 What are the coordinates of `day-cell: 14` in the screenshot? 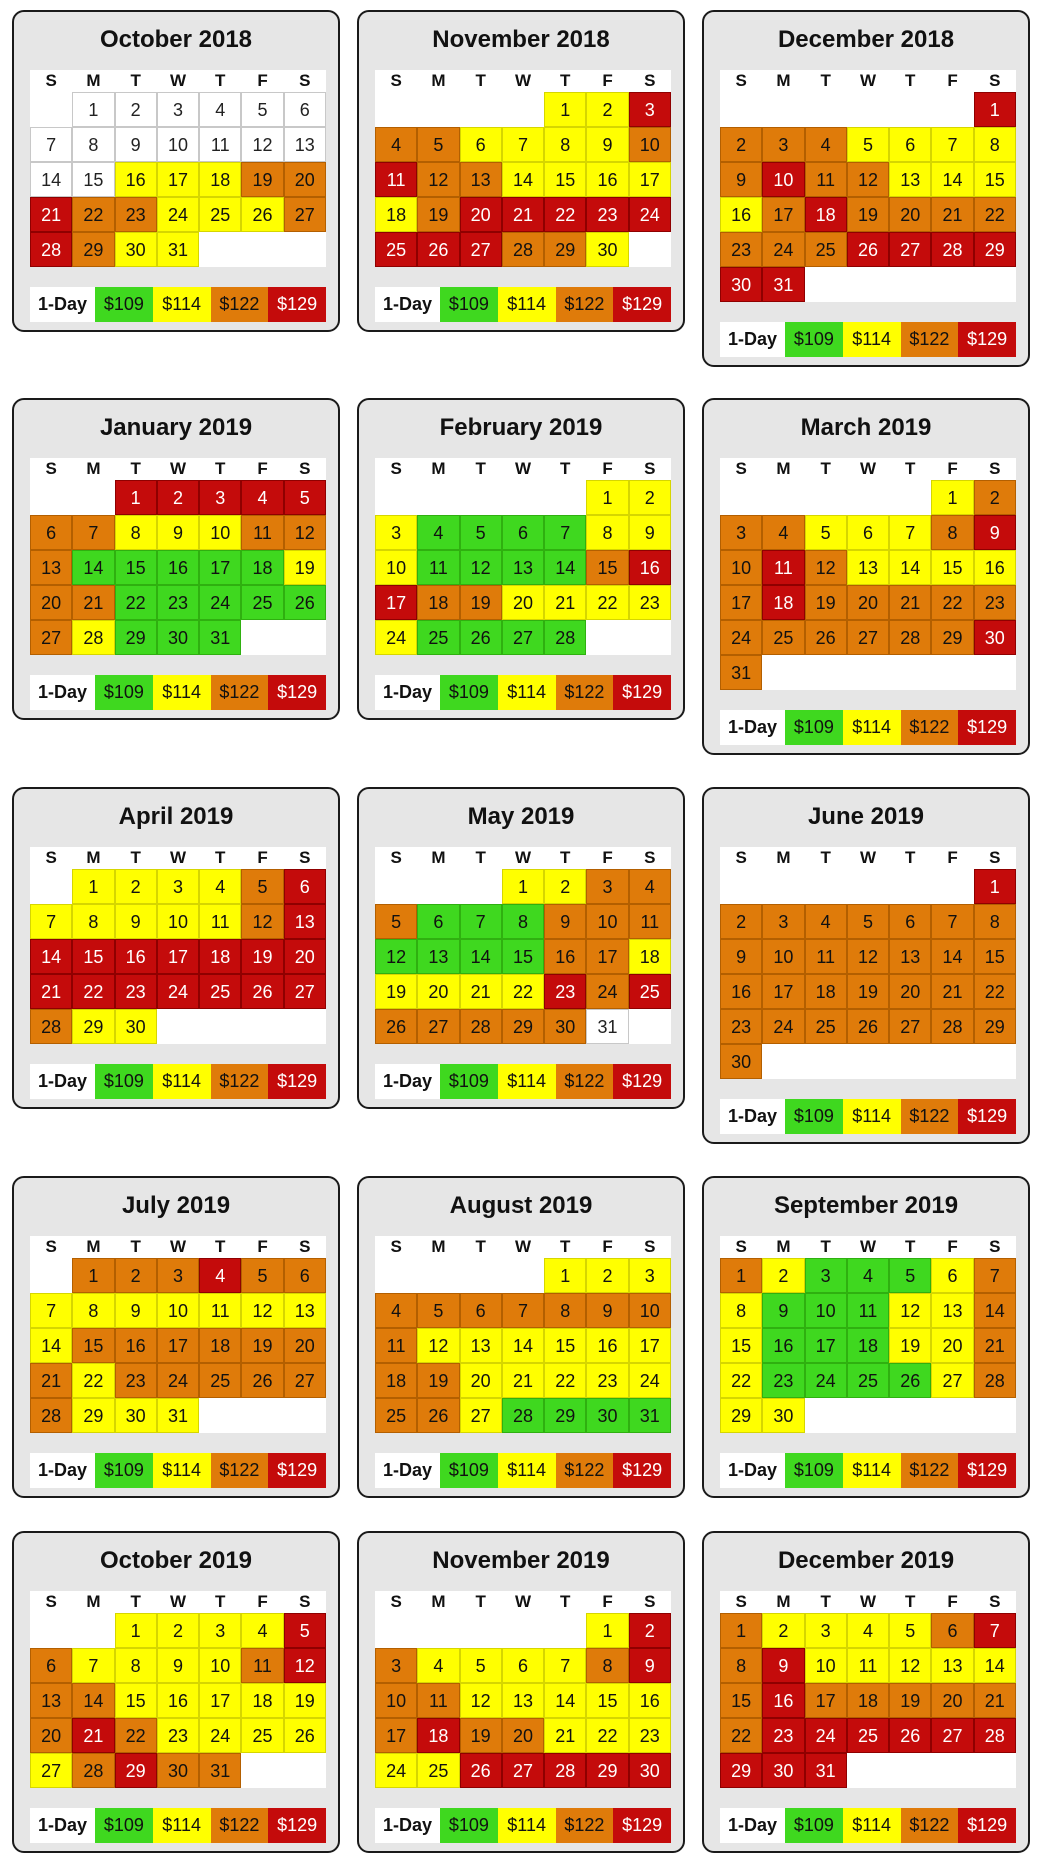 It's located at (51, 1345).